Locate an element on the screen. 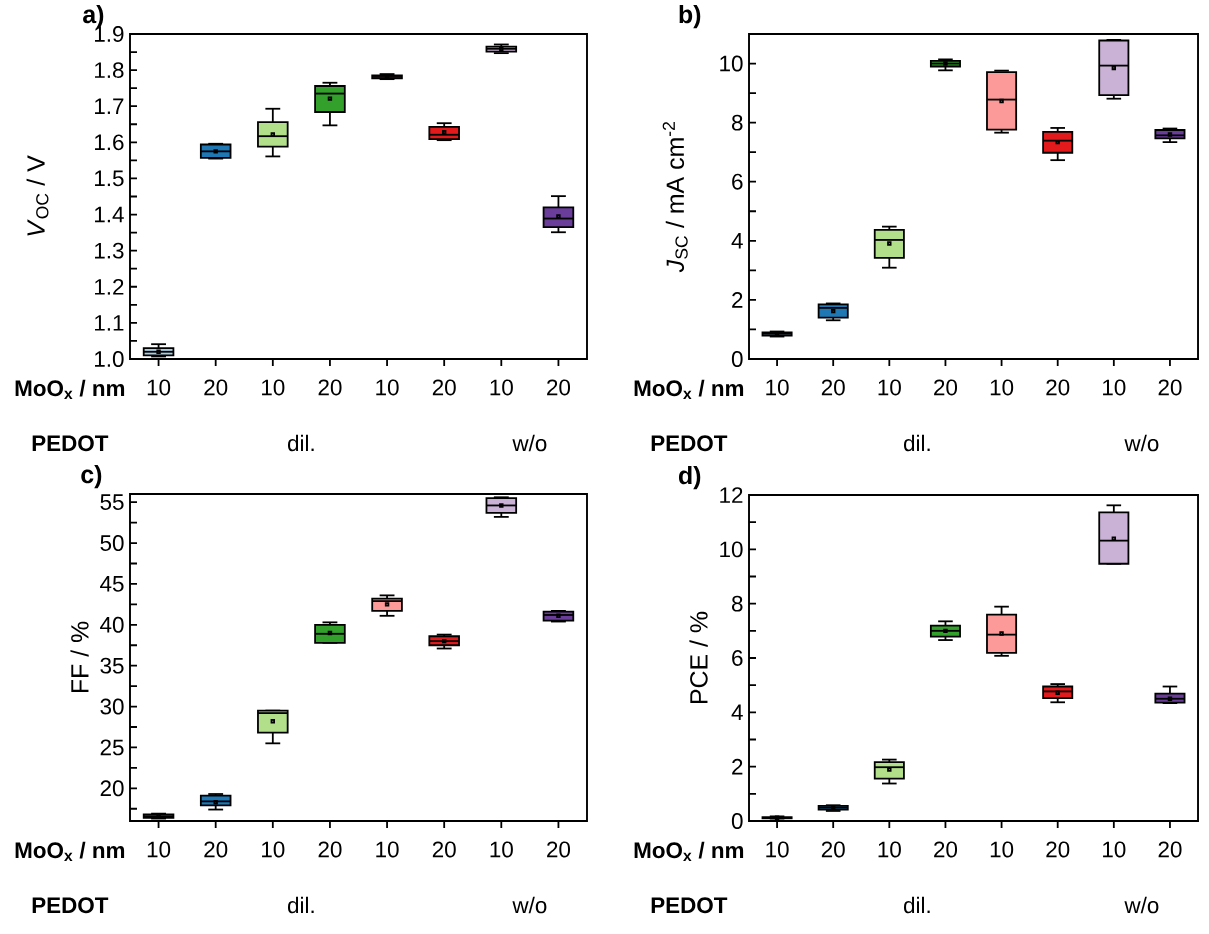 The image size is (1209, 934). y-tick-label: 1.6 is located at coordinates (109, 142).